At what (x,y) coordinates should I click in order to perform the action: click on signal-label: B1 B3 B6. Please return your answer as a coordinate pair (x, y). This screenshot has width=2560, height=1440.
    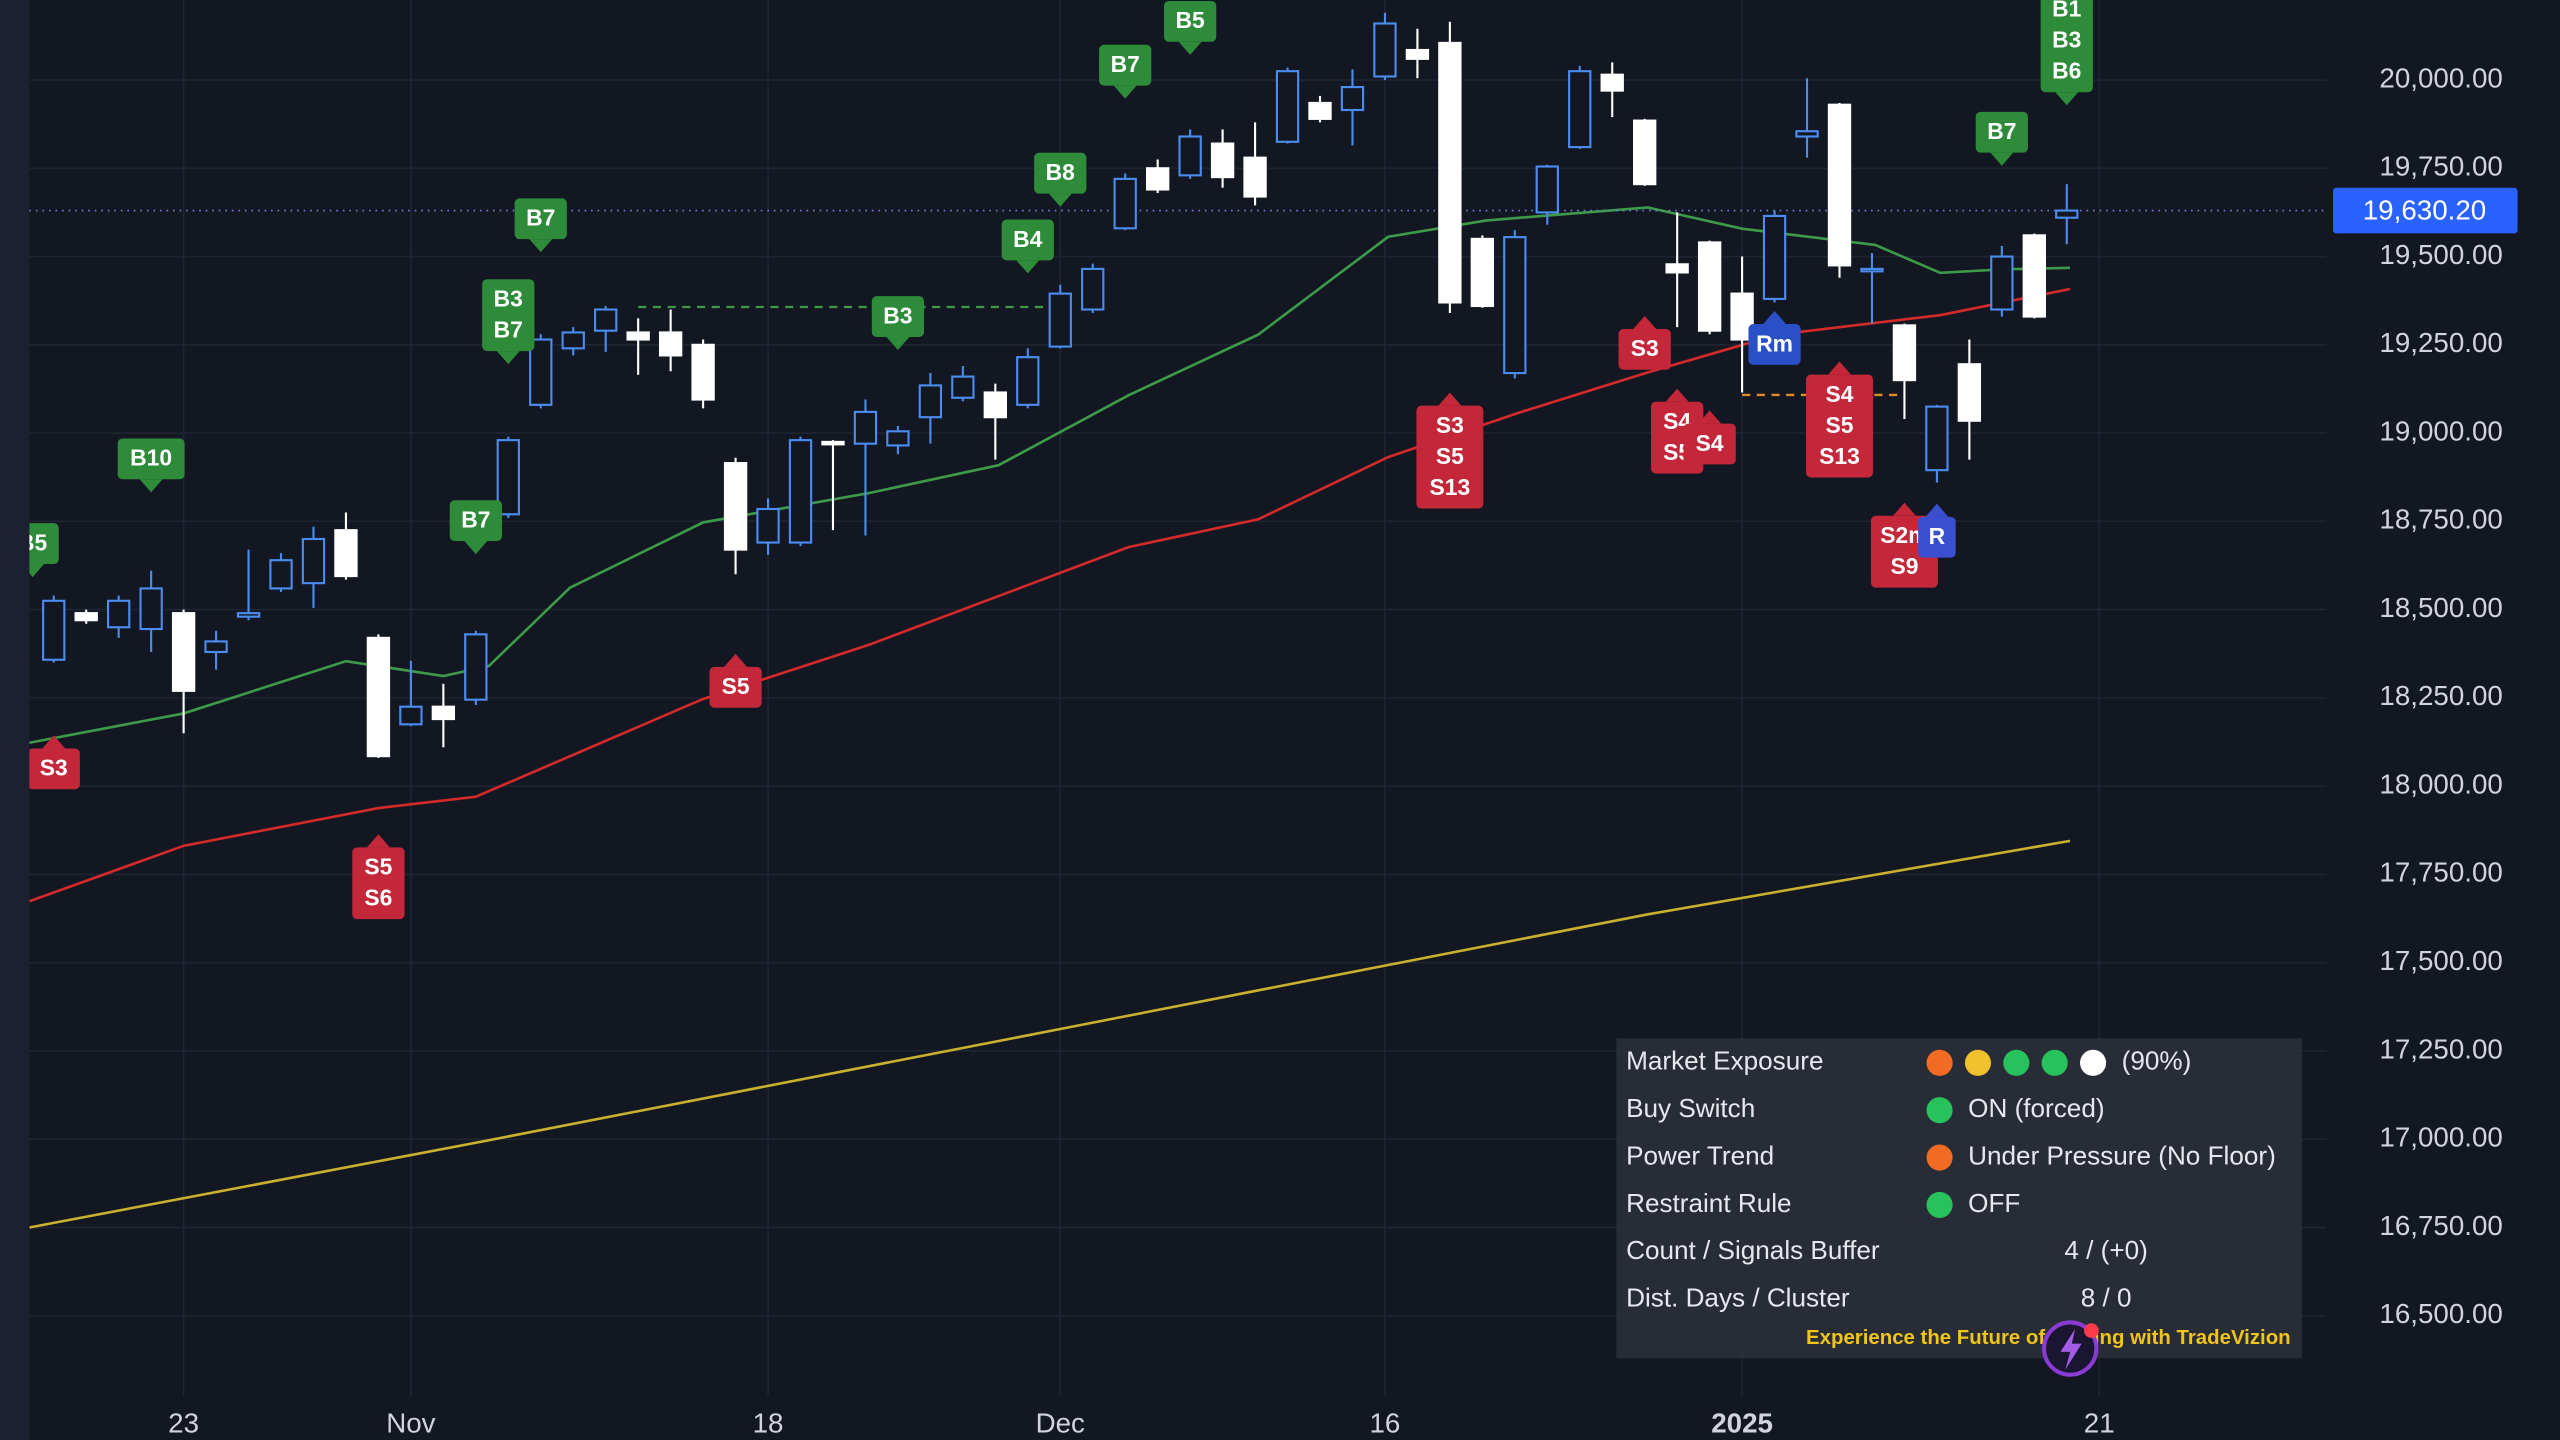
    Looking at the image, I should click on (2066, 53).